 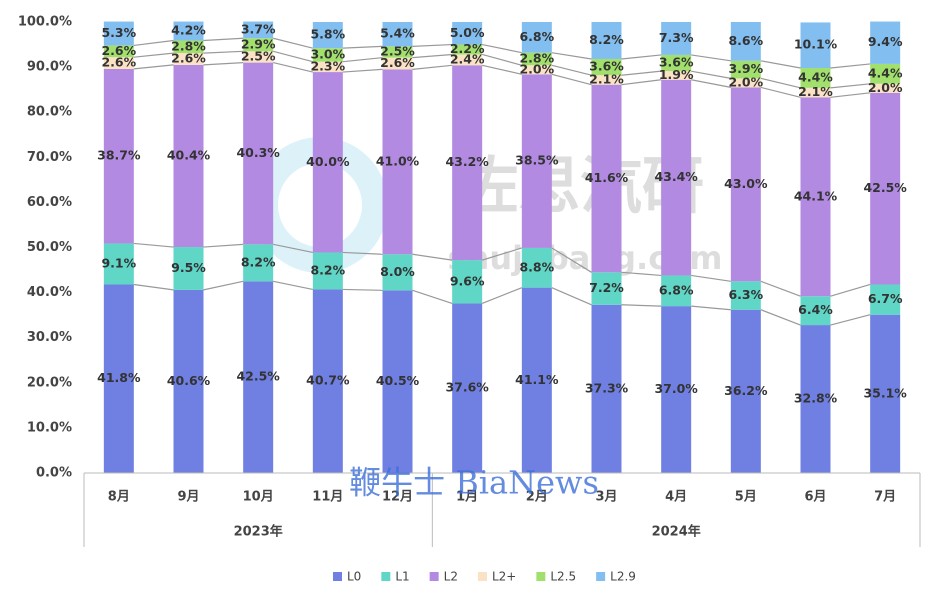 I want to click on value-label: 3.7%, so click(x=258, y=28).